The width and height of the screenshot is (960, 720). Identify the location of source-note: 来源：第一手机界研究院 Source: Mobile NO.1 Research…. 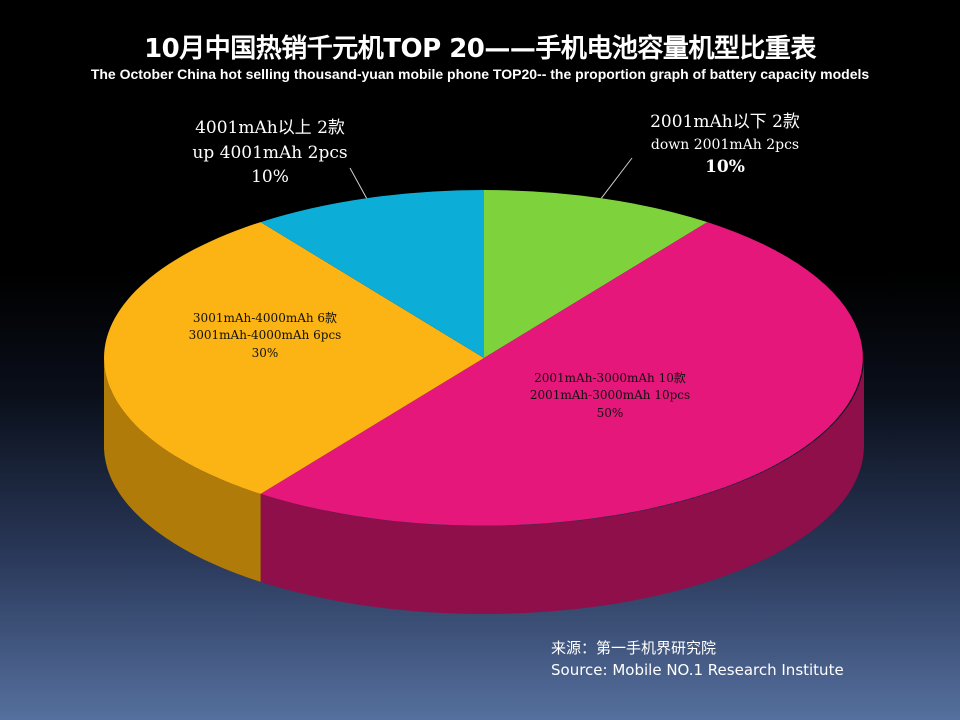
(697, 659).